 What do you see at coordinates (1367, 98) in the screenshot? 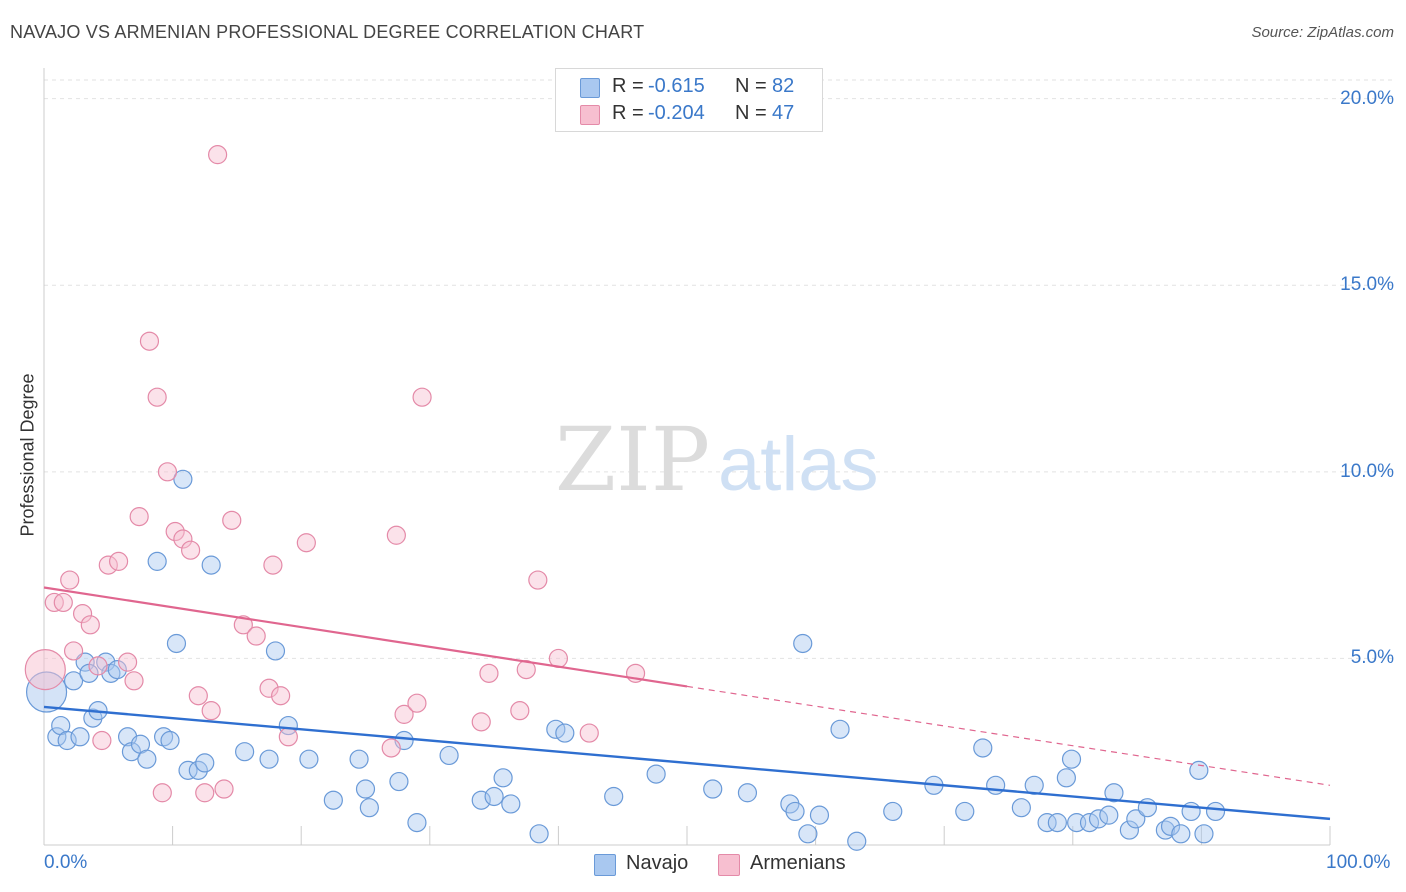
I see `y-tick-label: 20.0%` at bounding box center [1367, 98].